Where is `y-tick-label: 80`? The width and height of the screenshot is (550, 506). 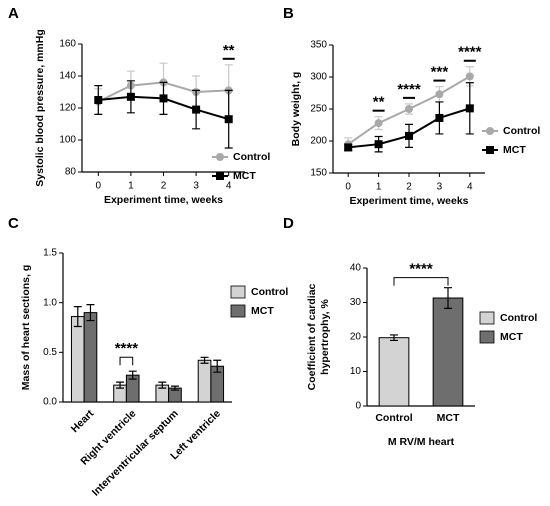
y-tick-label: 80 is located at coordinates (71, 172).